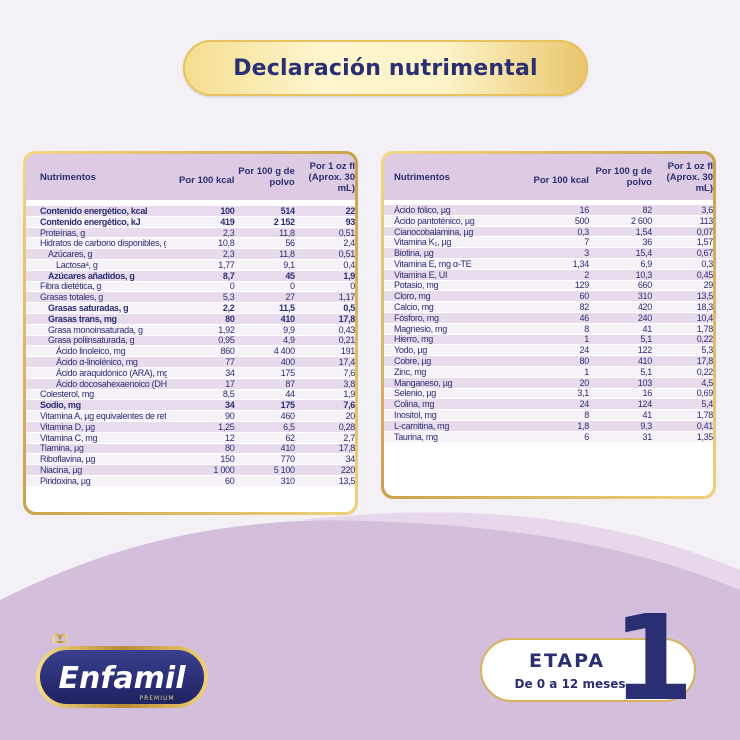  I want to click on value-per-100g: 1,54, so click(644, 231).